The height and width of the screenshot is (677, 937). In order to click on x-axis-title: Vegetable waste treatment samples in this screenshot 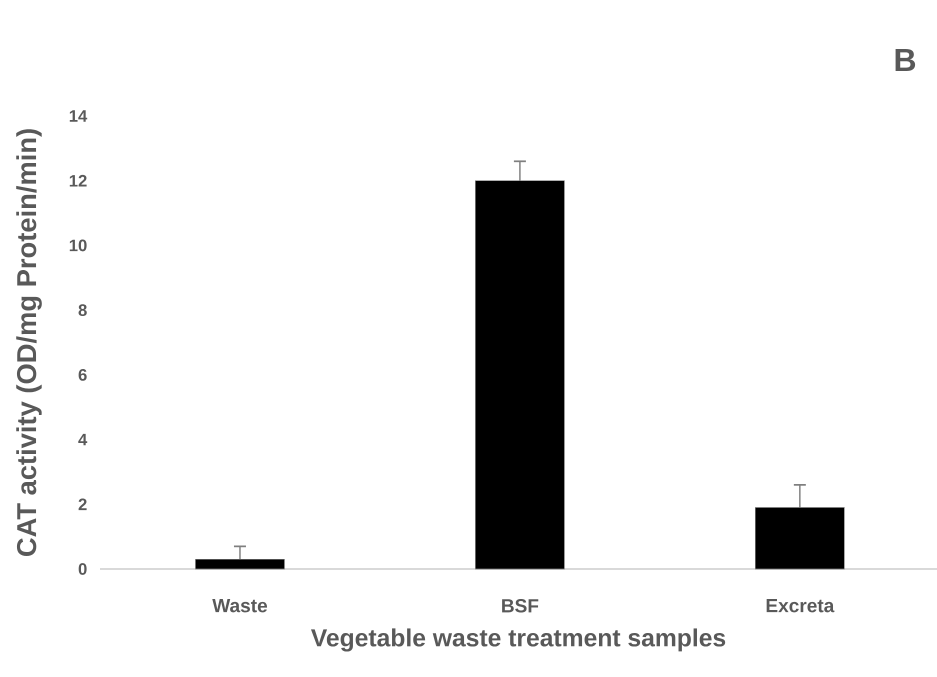, I will do `click(518, 640)`.